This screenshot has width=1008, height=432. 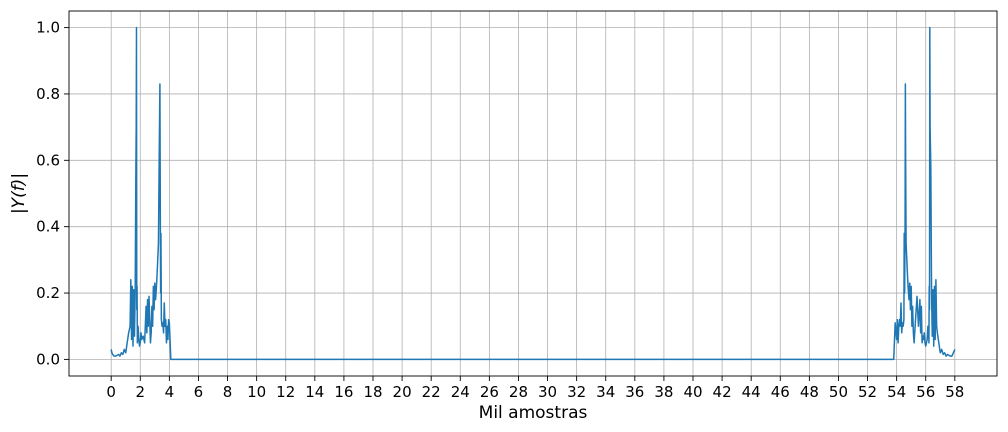 What do you see at coordinates (751, 392) in the screenshot?
I see `x-tick-label: 44` at bounding box center [751, 392].